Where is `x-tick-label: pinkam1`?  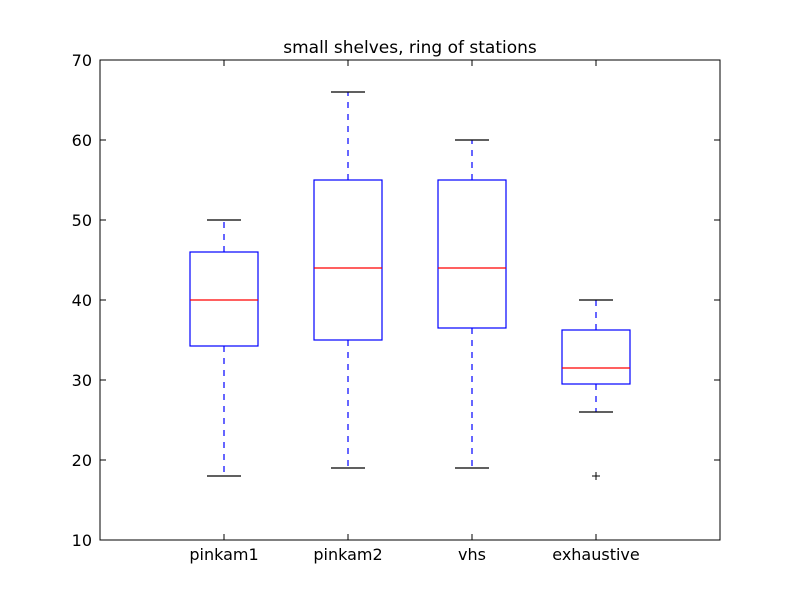 x-tick-label: pinkam1 is located at coordinates (223, 554).